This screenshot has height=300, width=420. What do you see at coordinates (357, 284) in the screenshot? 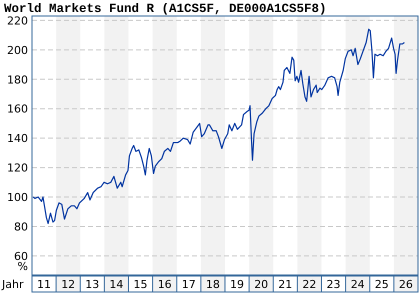
I see `x-tick-label: 24` at bounding box center [357, 284].